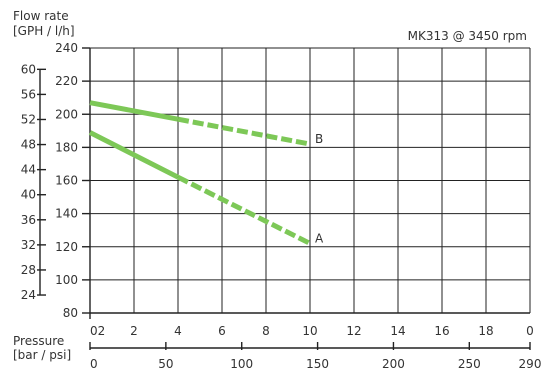 This screenshot has width=551, height=373. Describe the element at coordinates (397, 331) in the screenshot. I see `x-tick-label-bar: 14` at that location.